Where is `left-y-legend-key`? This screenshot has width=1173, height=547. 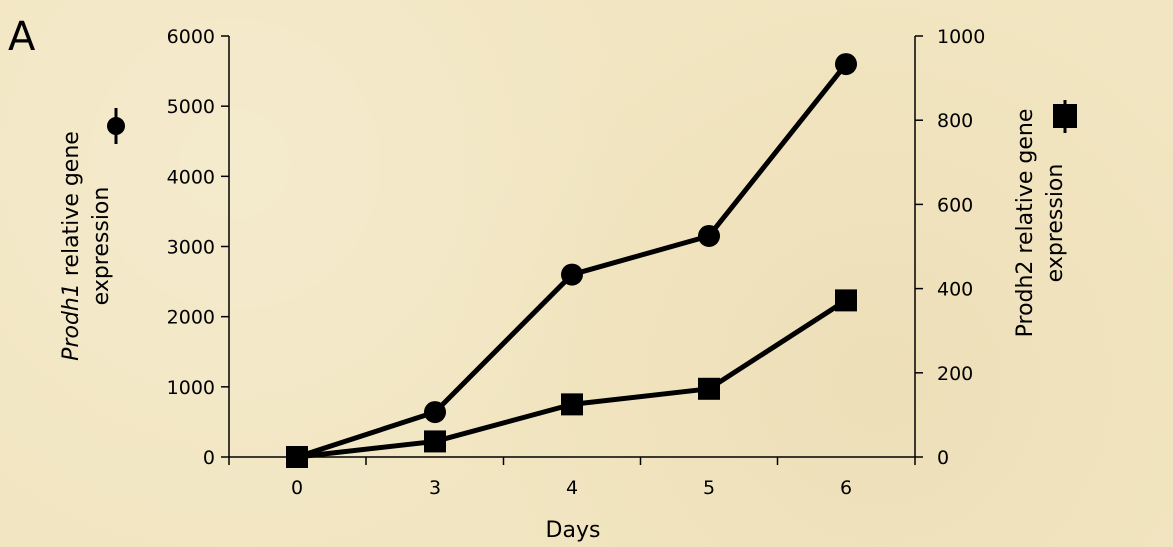 left-y-legend-key is located at coordinates (116, 126).